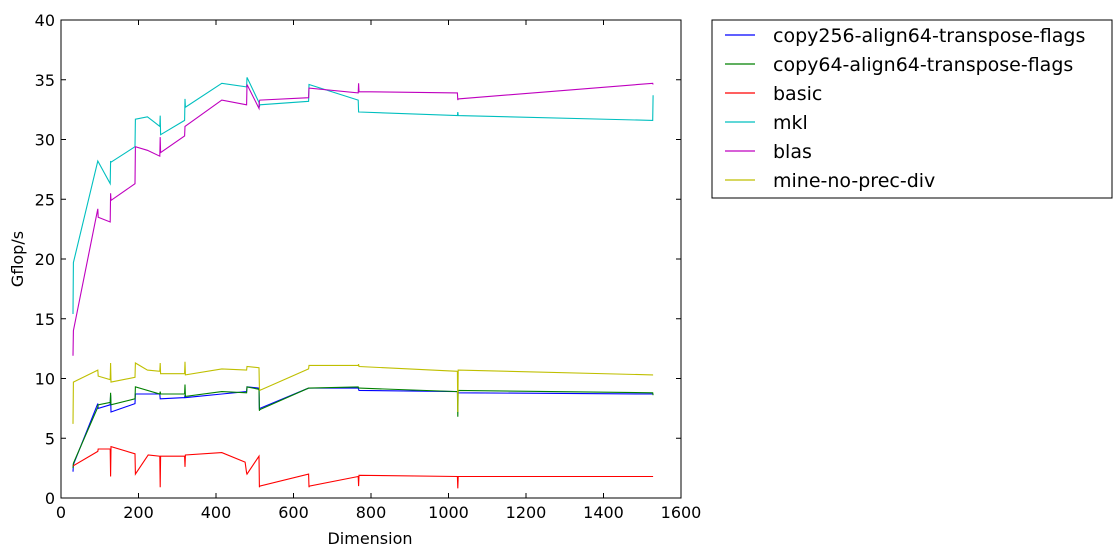  What do you see at coordinates (929, 36) in the screenshot?
I see `legend-label-1: copy256-align64-transpose-flags` at bounding box center [929, 36].